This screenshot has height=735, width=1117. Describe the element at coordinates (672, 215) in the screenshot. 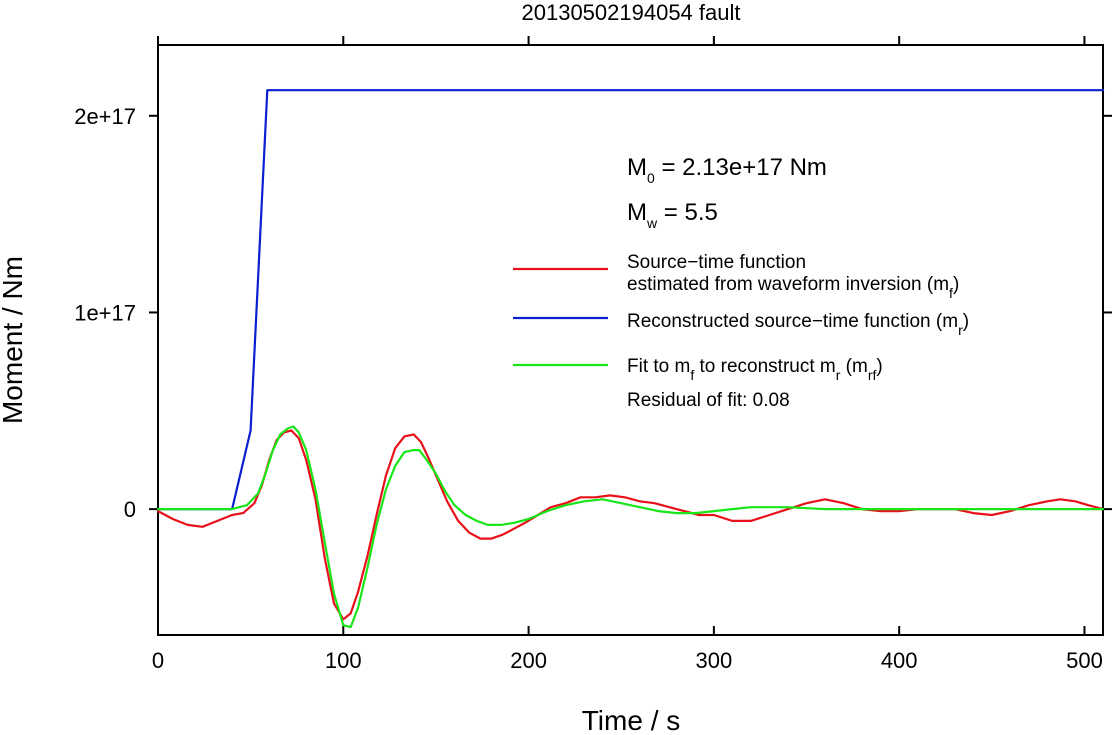

I see `moment-magnitude-text: Mw = 5.5` at that location.